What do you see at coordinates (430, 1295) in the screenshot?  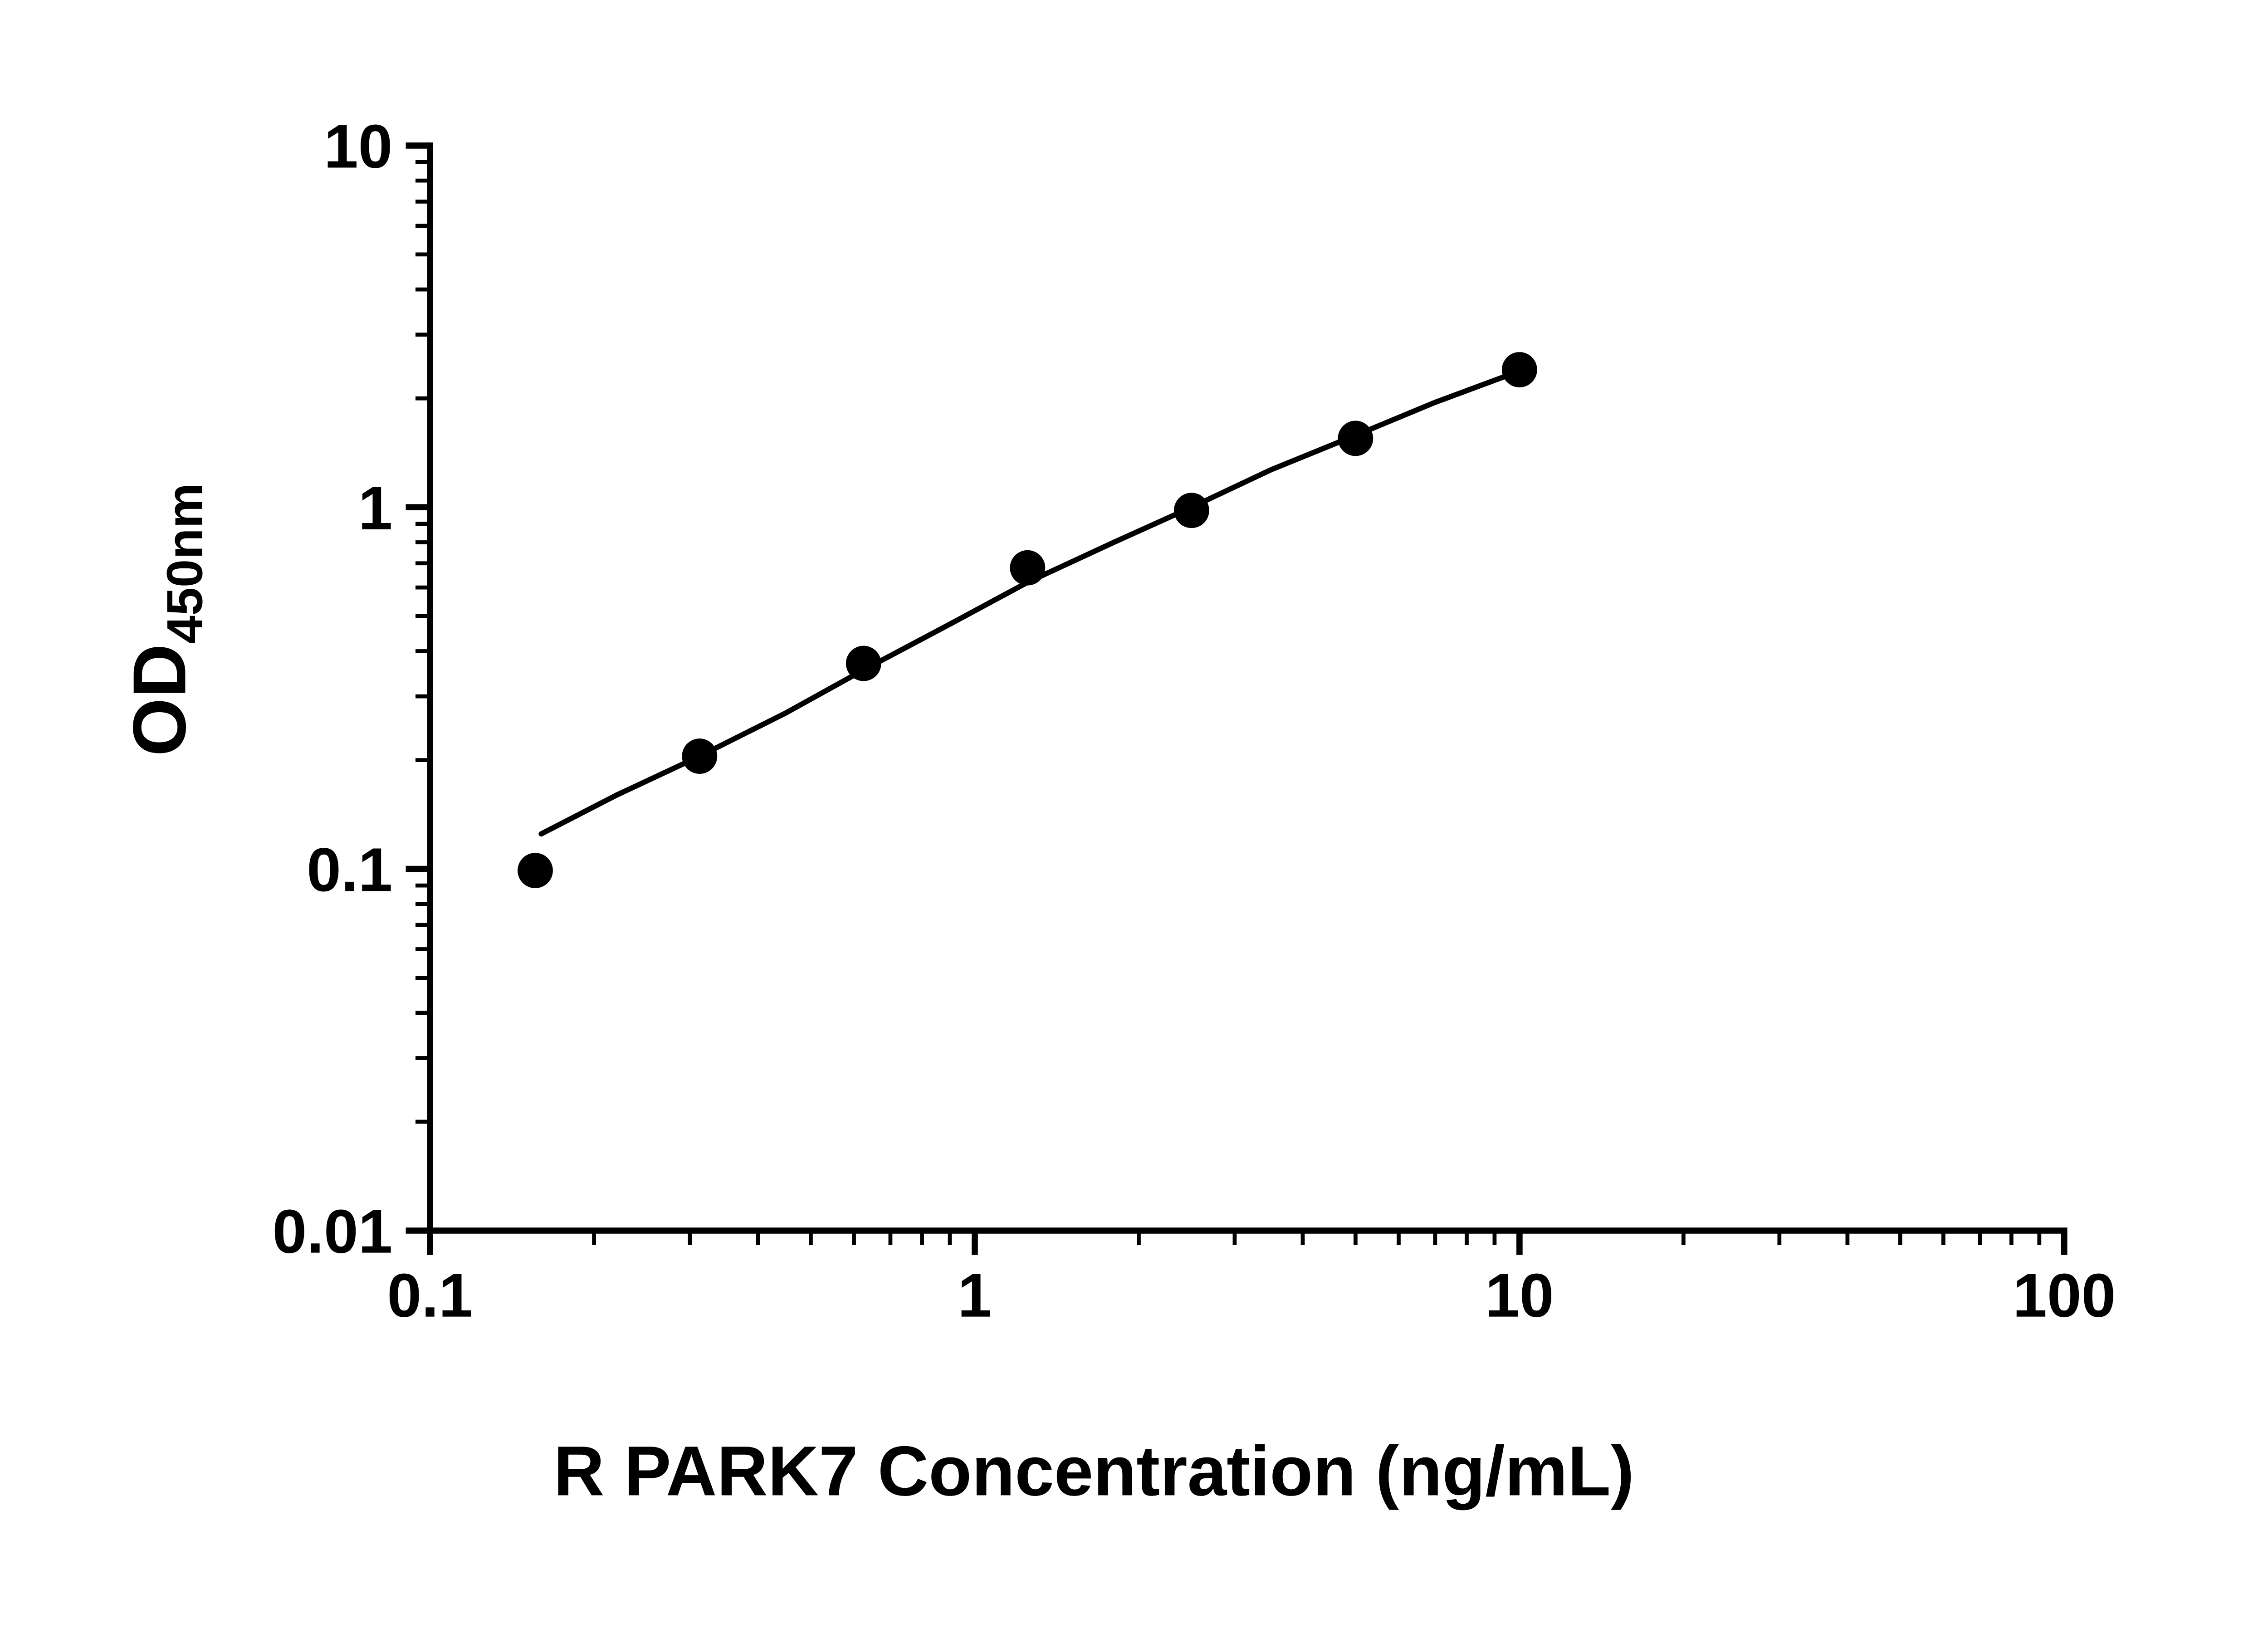 I see `x-tick-label: 0.1` at bounding box center [430, 1295].